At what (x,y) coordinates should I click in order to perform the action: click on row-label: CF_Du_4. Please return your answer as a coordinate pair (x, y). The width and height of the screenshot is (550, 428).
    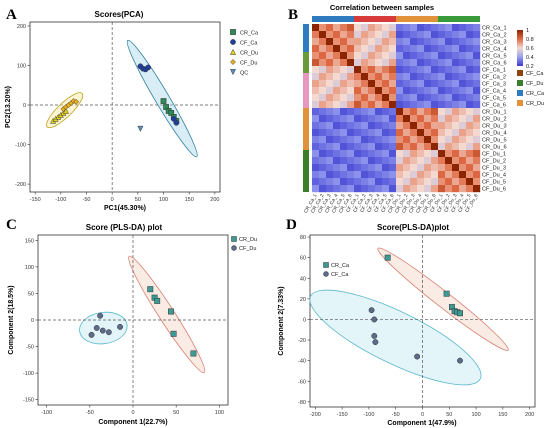
    Looking at the image, I should click on (494, 175).